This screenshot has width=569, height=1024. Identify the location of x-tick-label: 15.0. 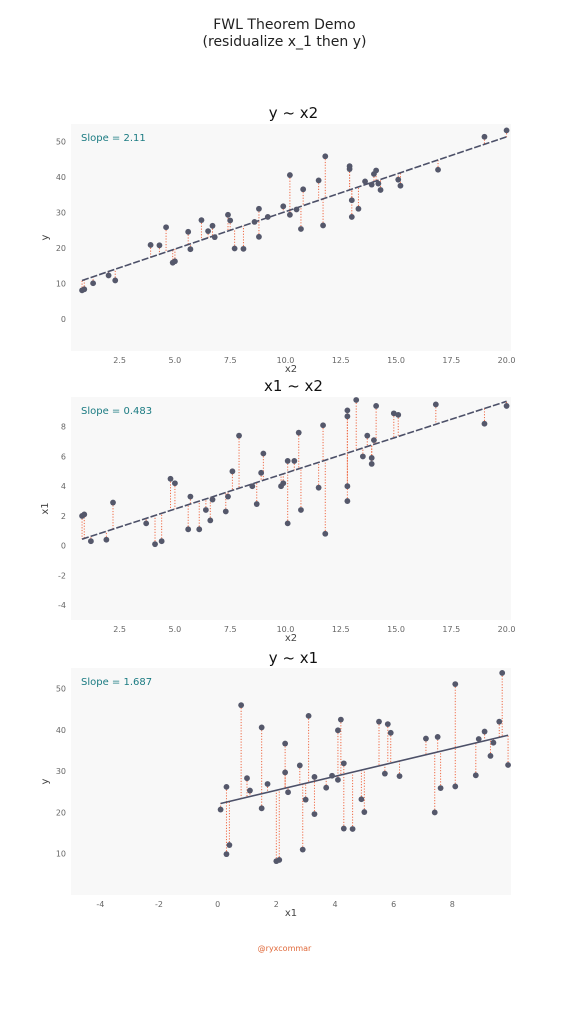
(396, 360).